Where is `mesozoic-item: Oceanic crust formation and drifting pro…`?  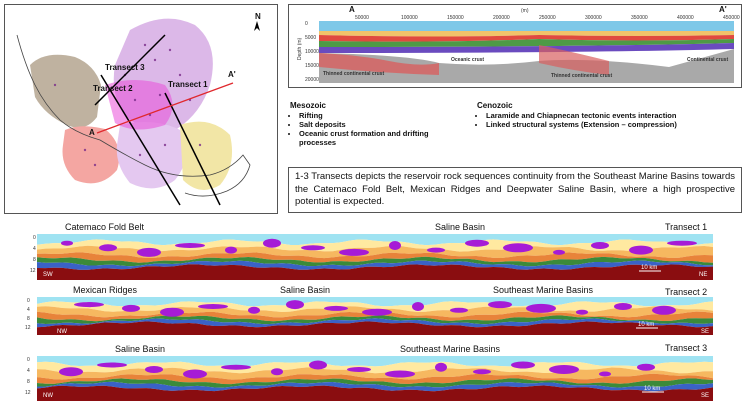
mesozoic-item: Oceanic crust formation and drifting pro… is located at coordinates (379, 138).